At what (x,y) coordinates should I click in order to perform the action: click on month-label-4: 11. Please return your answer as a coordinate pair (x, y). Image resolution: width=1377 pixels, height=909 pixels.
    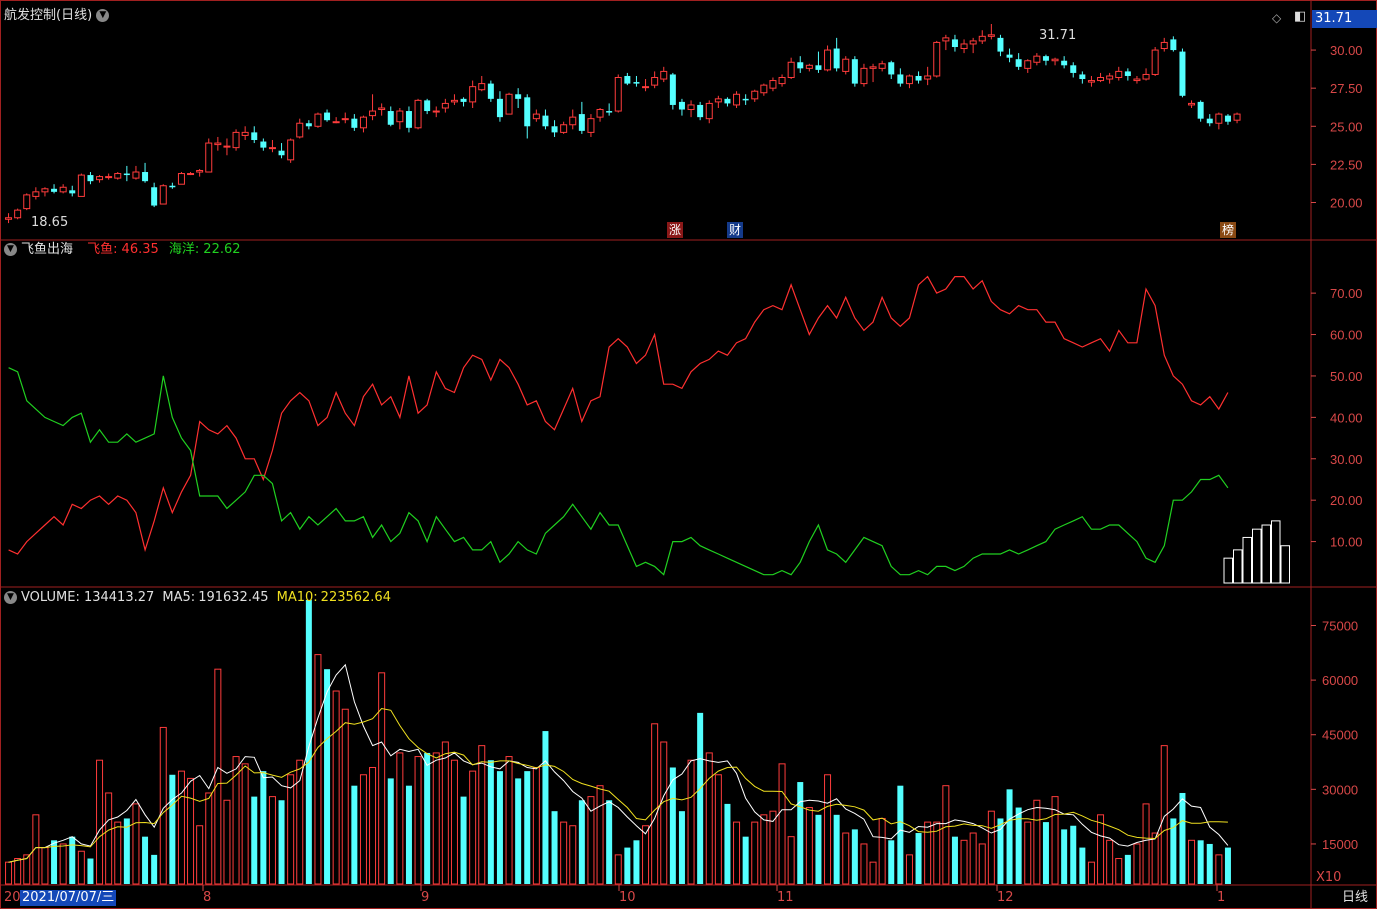
    Looking at the image, I should click on (785, 897).